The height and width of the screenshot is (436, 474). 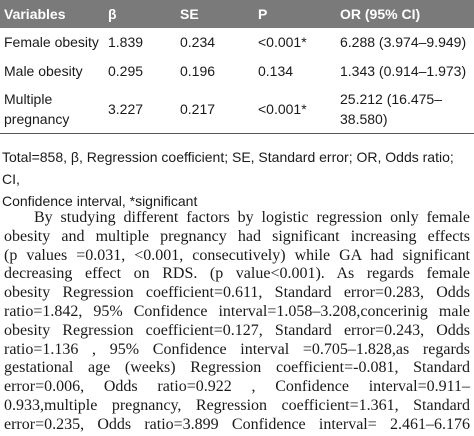 I want to click on table-cell: Female obesity, so click(x=51, y=42).